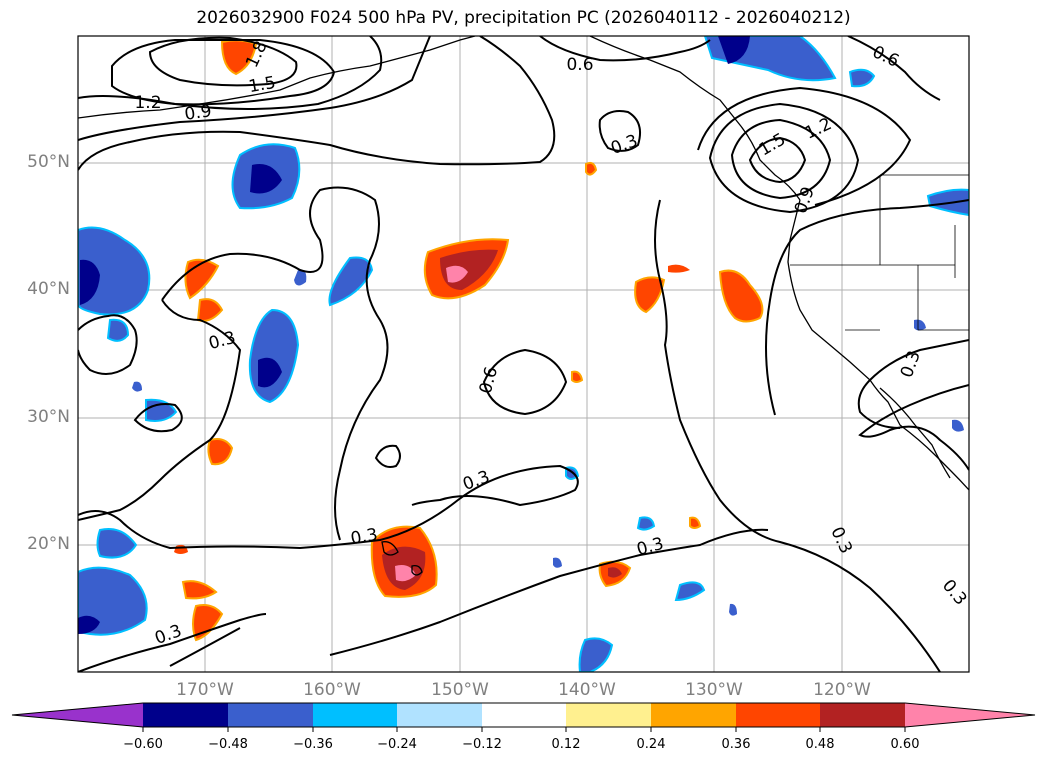 This screenshot has height=765, width=1047. What do you see at coordinates (587, 690) in the screenshot?
I see `lon-label-140w: 140°W` at bounding box center [587, 690].